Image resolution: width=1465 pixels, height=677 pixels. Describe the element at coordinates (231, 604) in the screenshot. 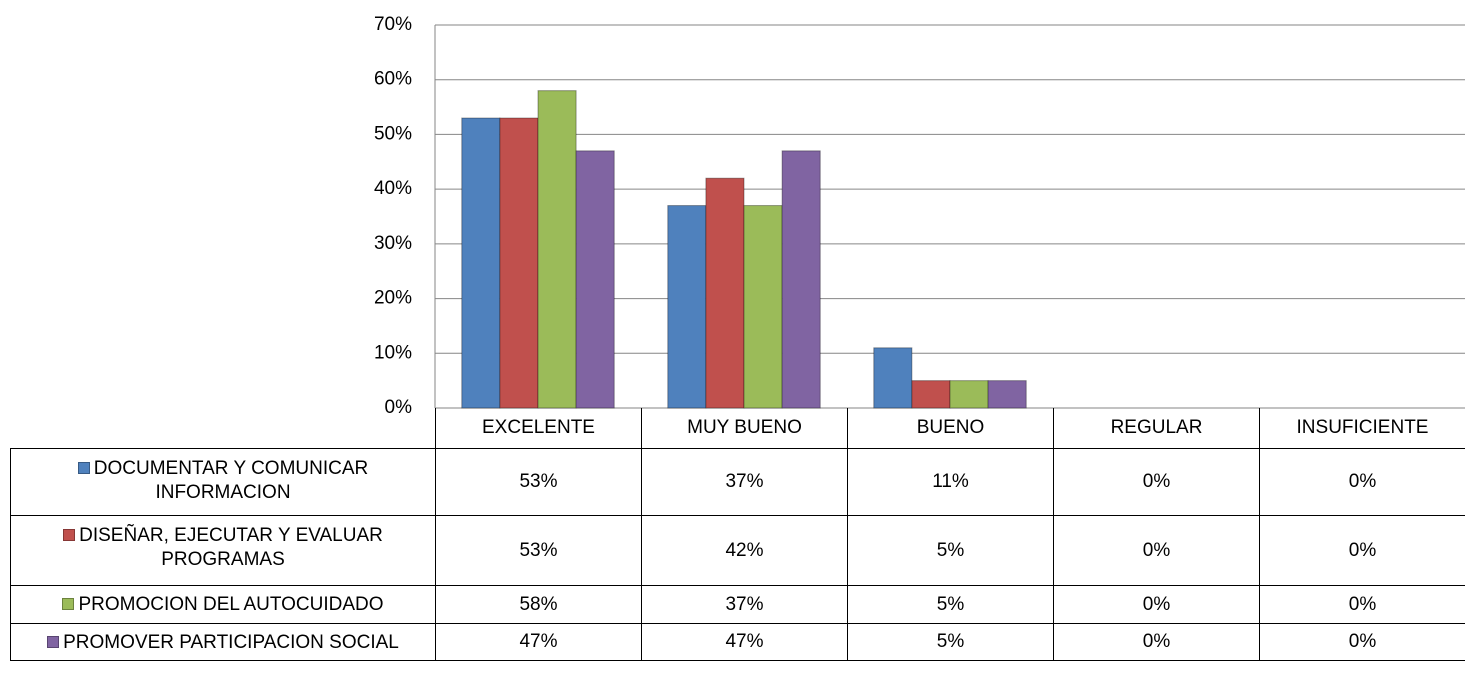

I see `legend-label: PROMOCION DEL AUTOCUIDADO` at that location.